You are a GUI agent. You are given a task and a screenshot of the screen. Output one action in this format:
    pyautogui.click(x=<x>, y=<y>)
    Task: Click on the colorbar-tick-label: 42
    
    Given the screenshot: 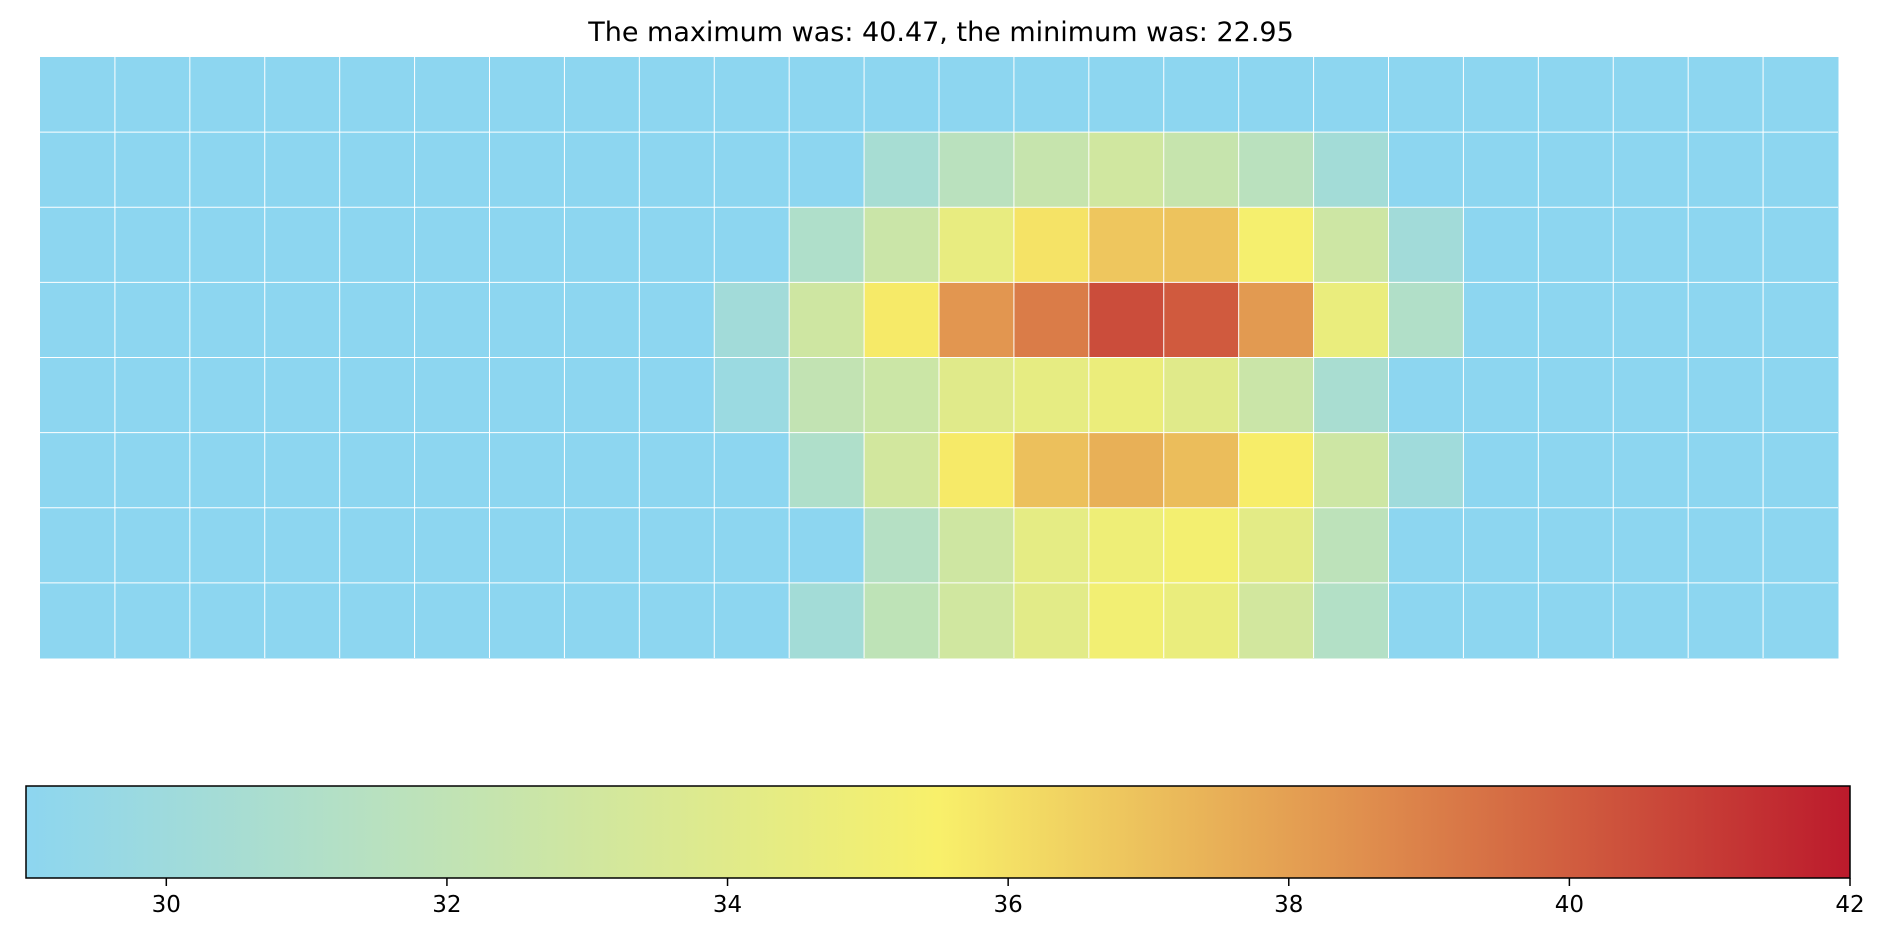 What is the action you would take?
    pyautogui.click(x=1849, y=905)
    